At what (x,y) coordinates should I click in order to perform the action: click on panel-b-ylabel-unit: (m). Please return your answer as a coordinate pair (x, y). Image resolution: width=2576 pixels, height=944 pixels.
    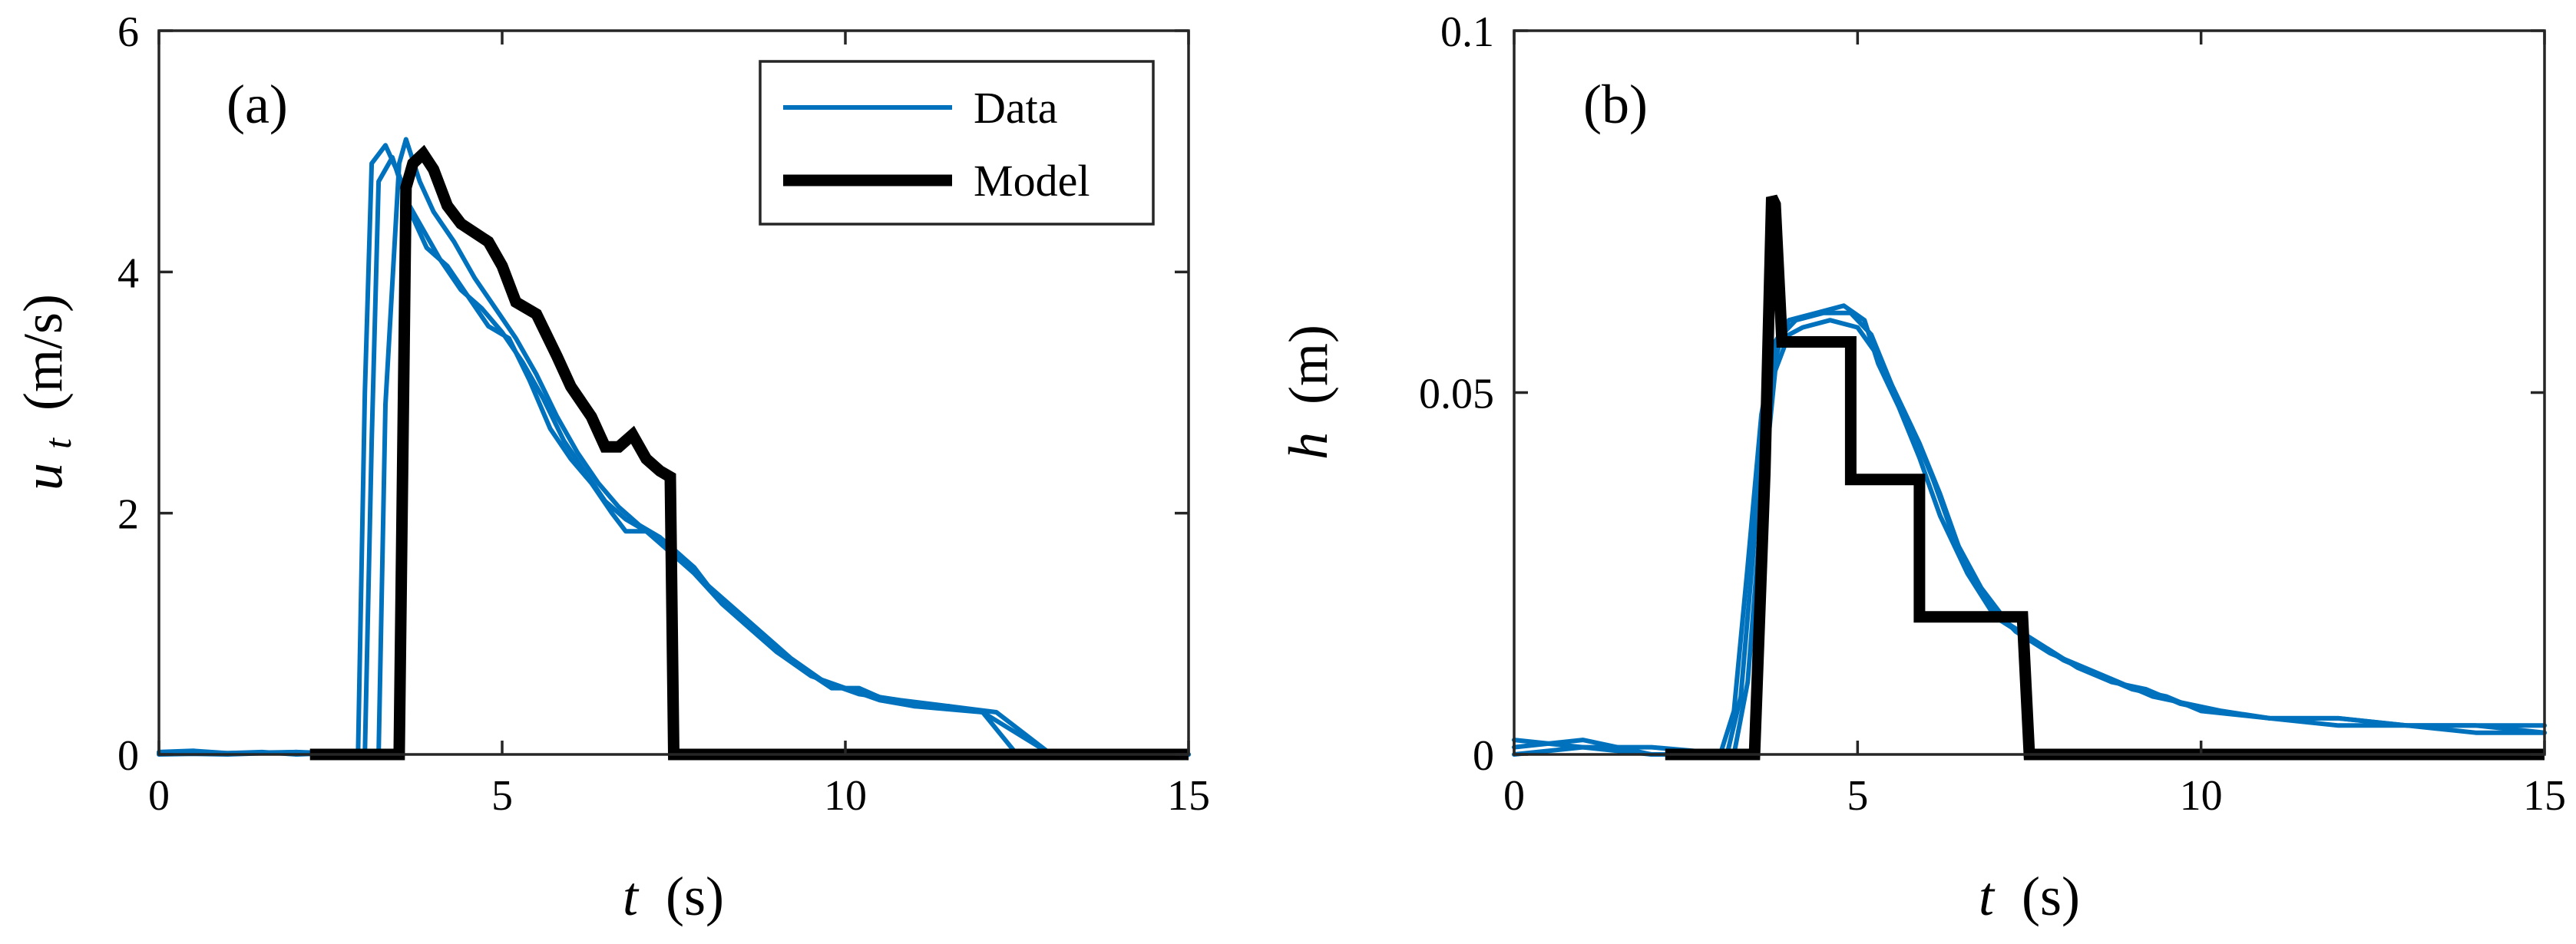
    Looking at the image, I should click on (1308, 364).